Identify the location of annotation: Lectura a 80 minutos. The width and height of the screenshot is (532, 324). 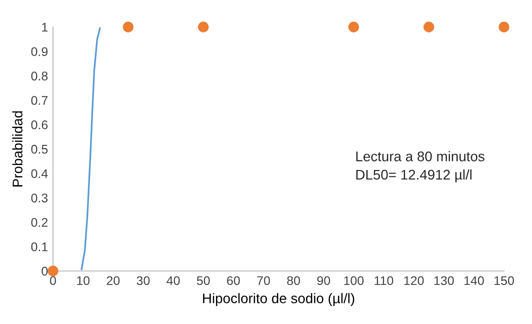
(420, 156).